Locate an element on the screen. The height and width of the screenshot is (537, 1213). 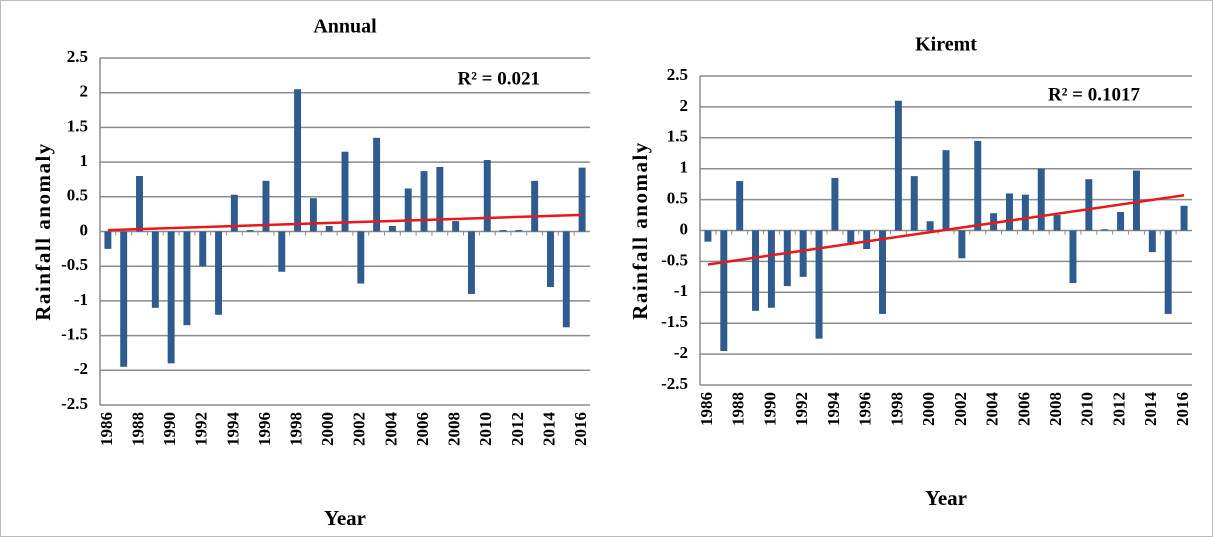
trendline is located at coordinates (946, 230).